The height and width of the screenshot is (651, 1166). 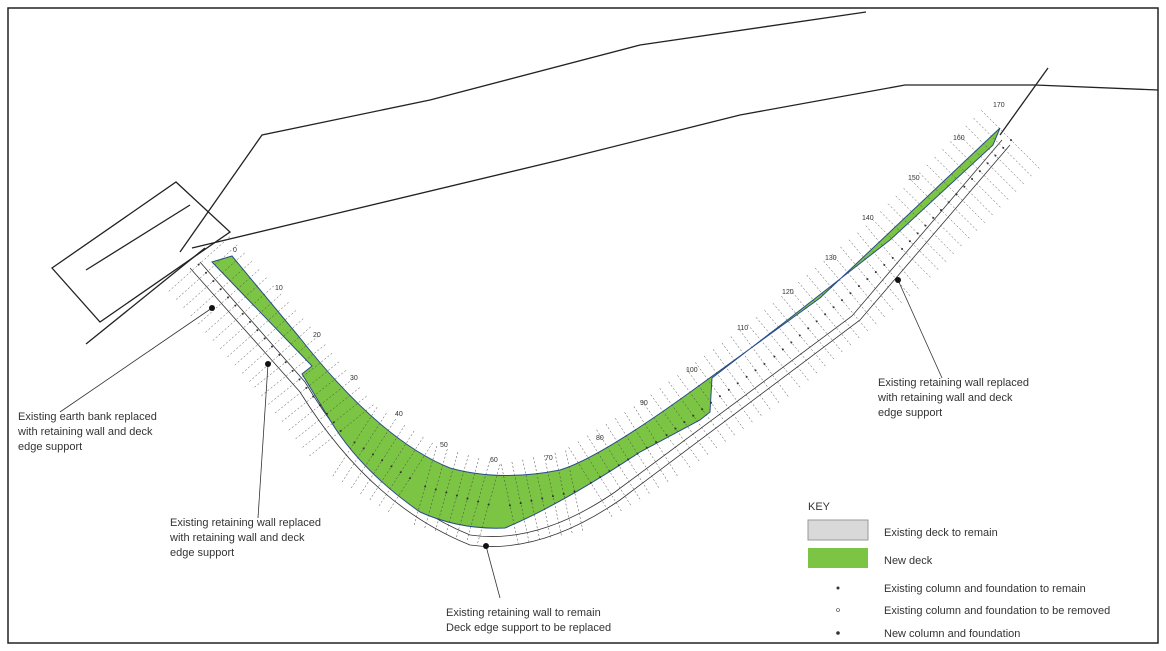 What do you see at coordinates (692, 370) in the screenshot?
I see `chainage-label: 100` at bounding box center [692, 370].